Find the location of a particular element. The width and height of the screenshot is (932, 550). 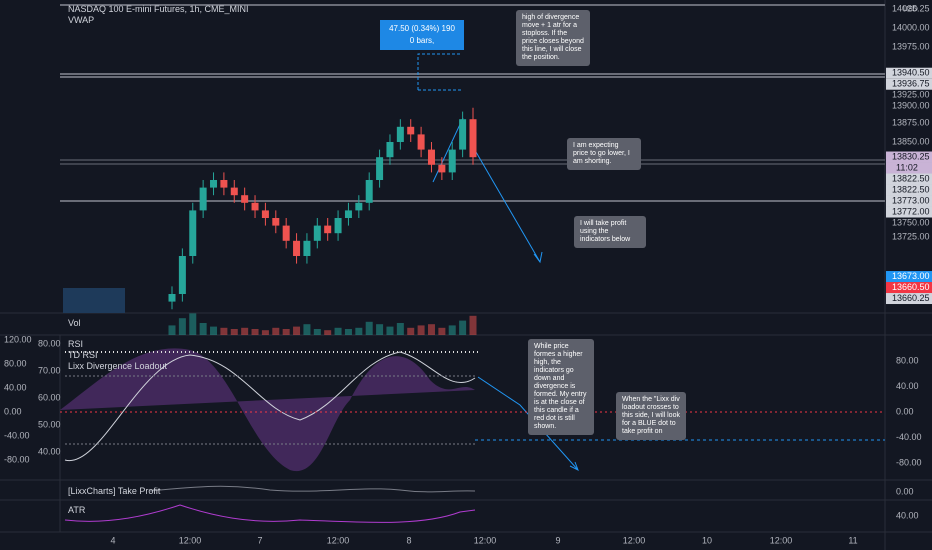

atr-line is located at coordinates (270, 513).